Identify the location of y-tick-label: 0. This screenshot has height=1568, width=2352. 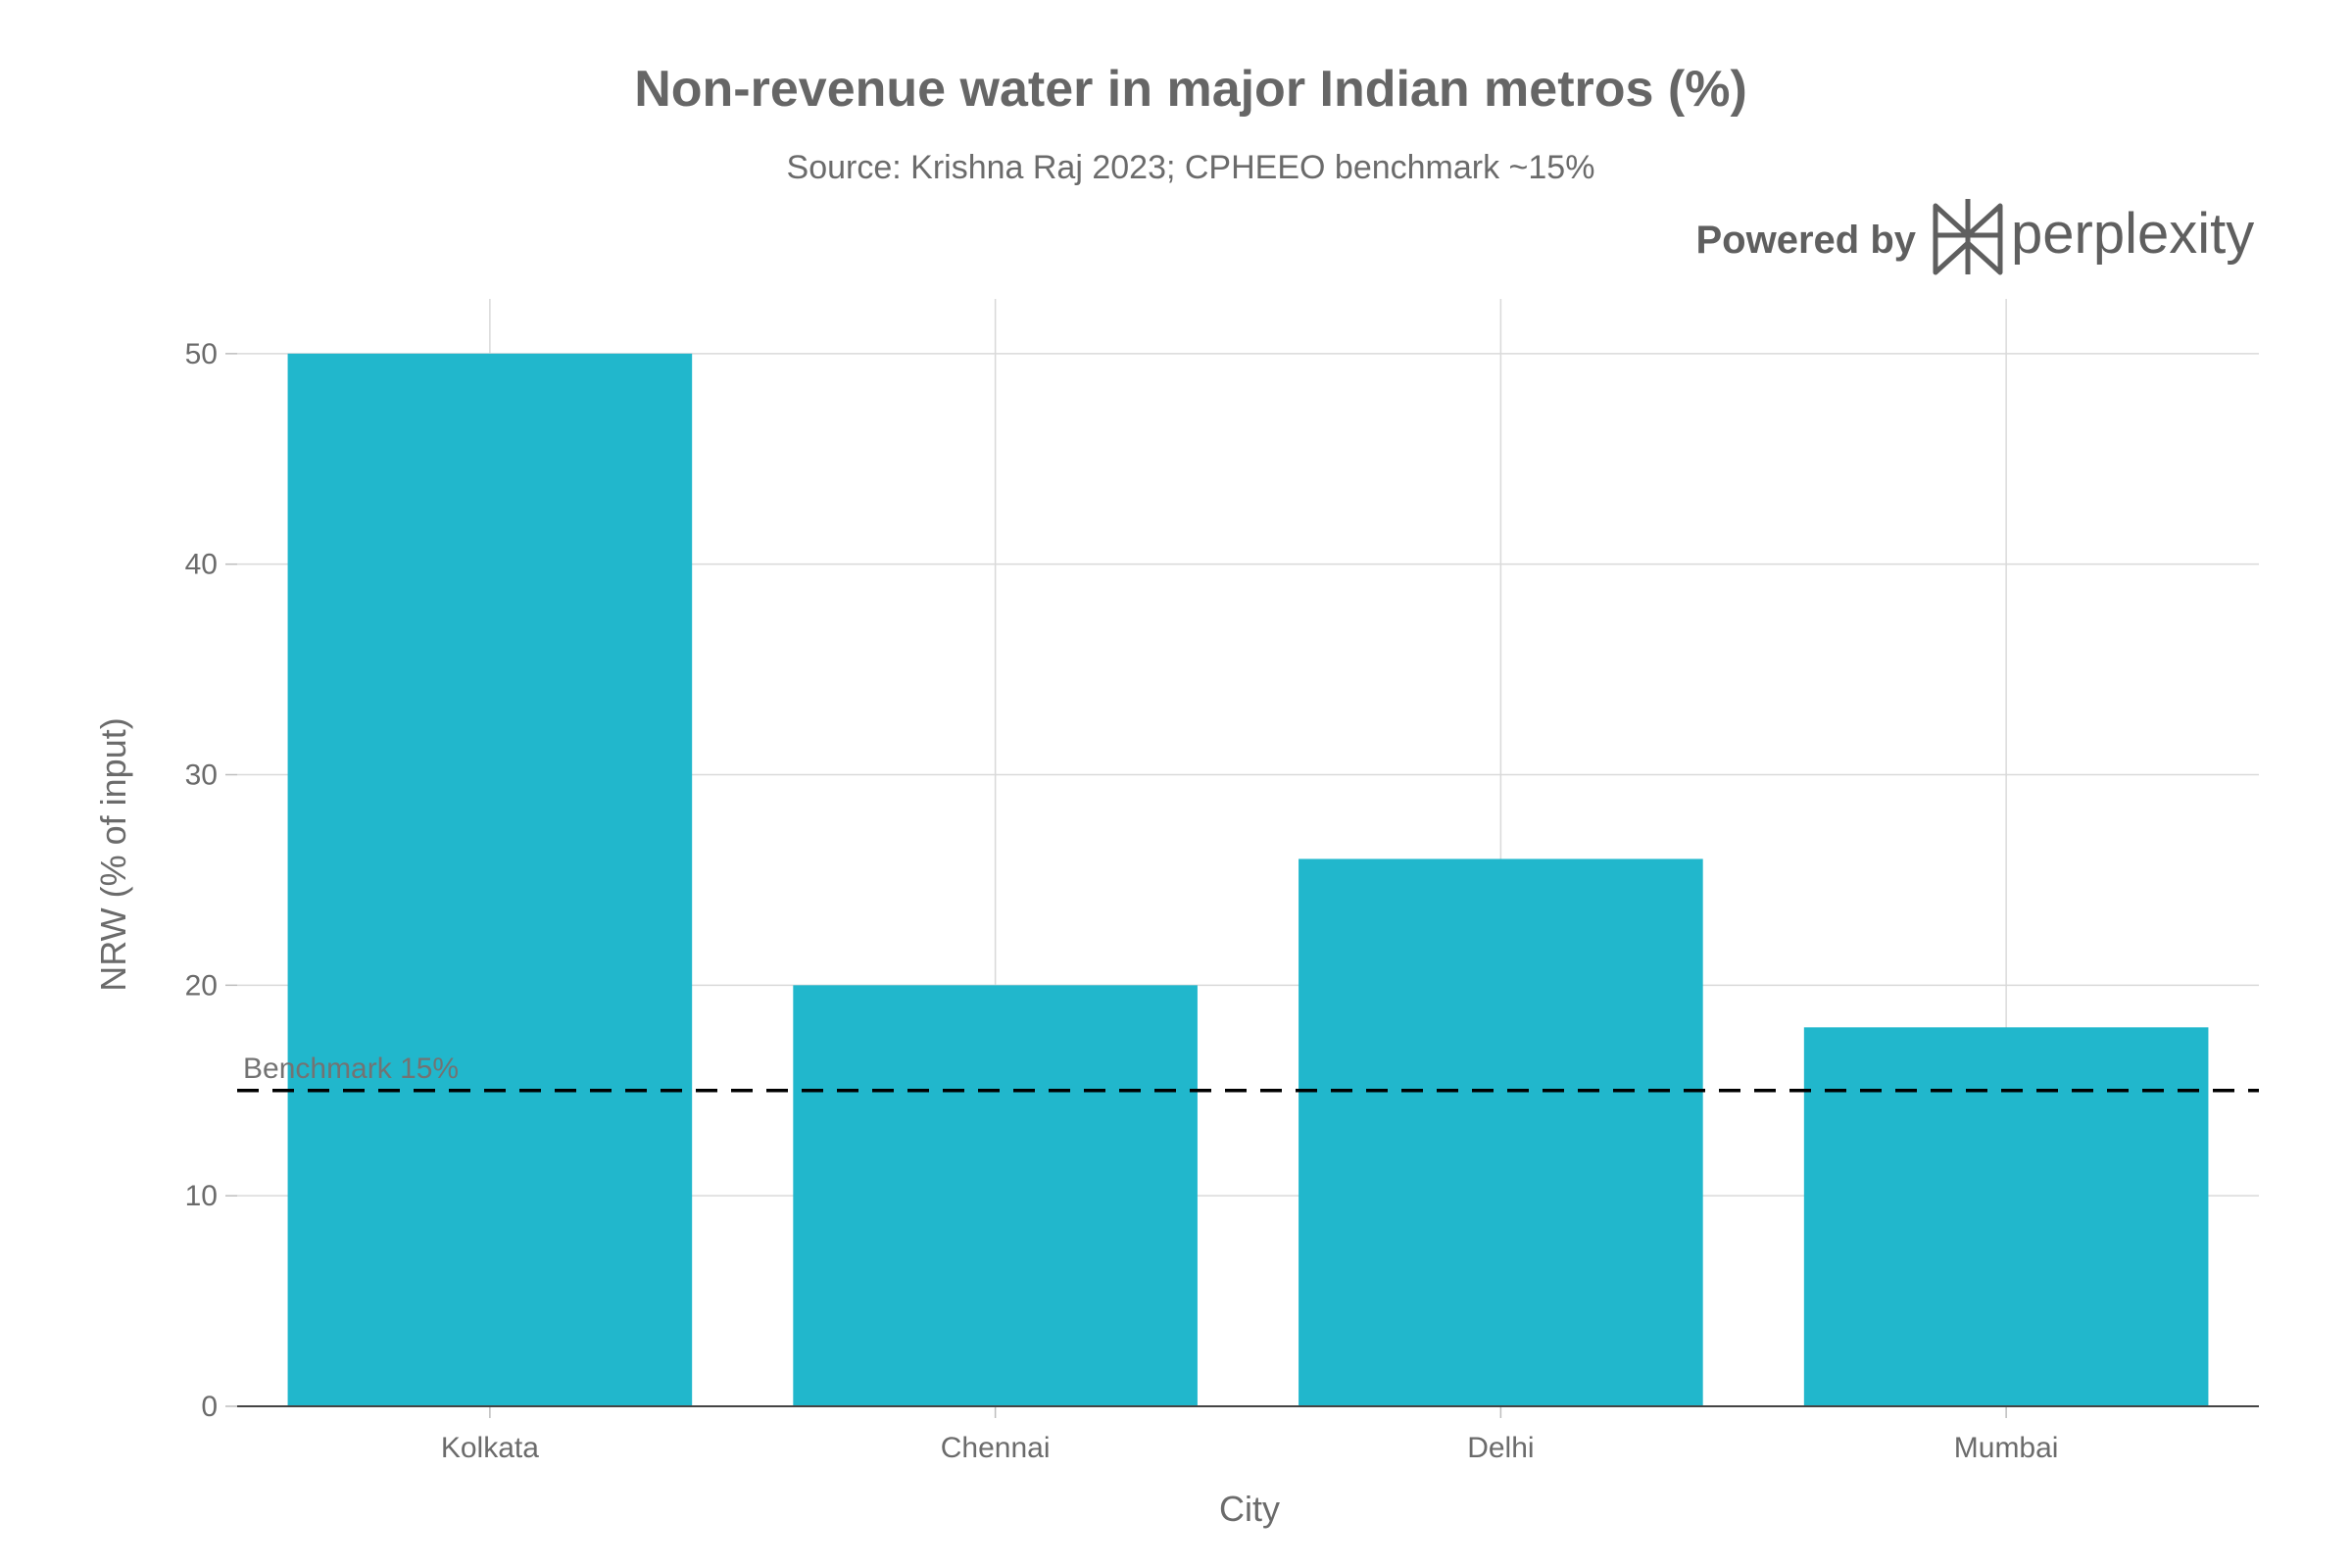
(209, 1407).